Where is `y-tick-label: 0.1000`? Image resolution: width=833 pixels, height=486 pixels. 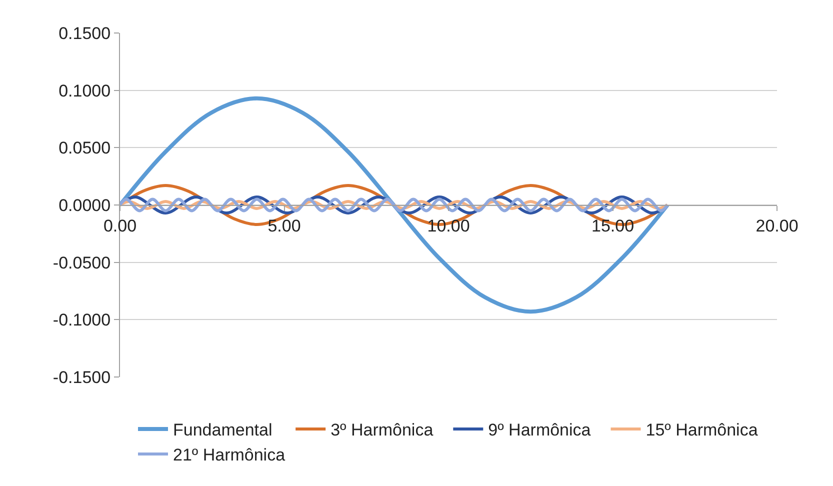 y-tick-label: 0.1000 is located at coordinates (84, 90).